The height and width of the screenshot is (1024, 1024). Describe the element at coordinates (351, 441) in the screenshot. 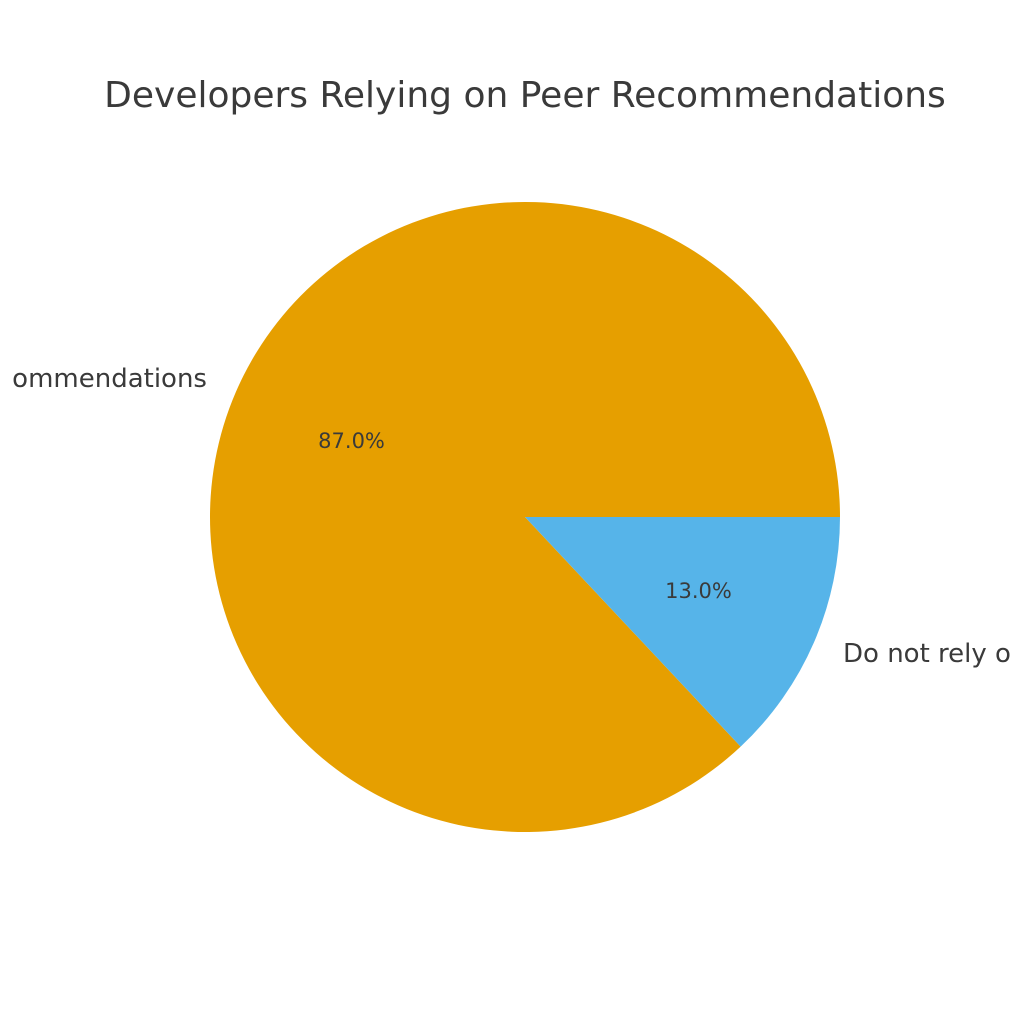

I see `value-label: 87.0%` at that location.